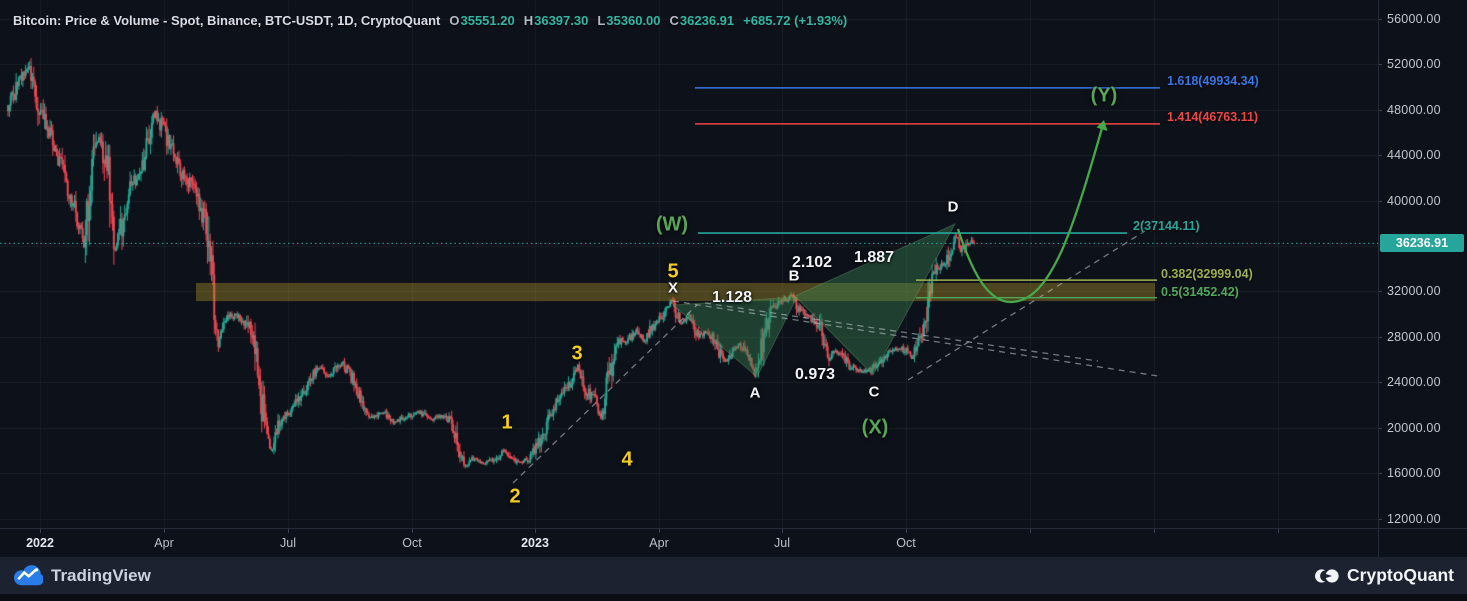 This screenshot has width=1467, height=601. Describe the element at coordinates (1102, 125) in the screenshot. I see `projection-arrowhead` at that location.